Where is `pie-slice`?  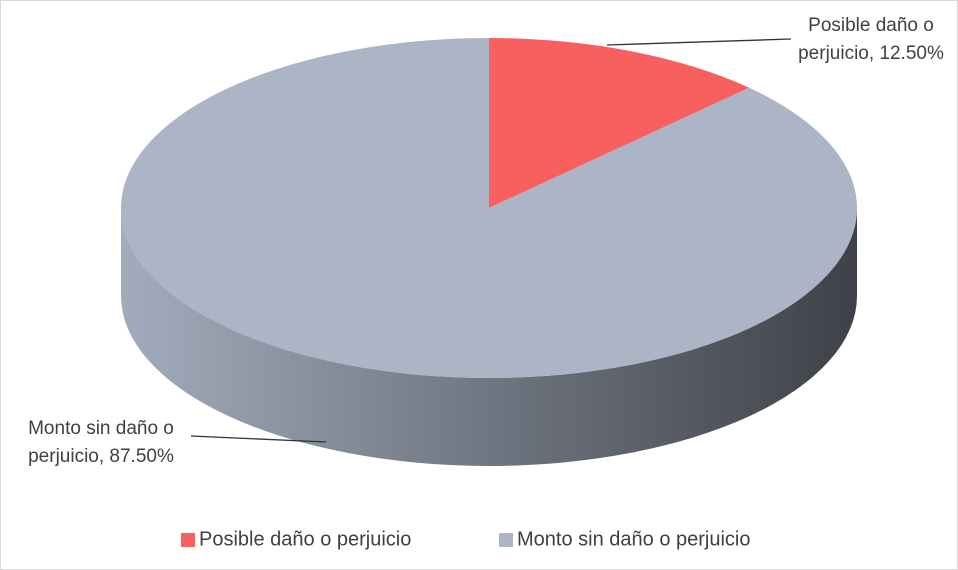 pie-slice is located at coordinates (619, 123).